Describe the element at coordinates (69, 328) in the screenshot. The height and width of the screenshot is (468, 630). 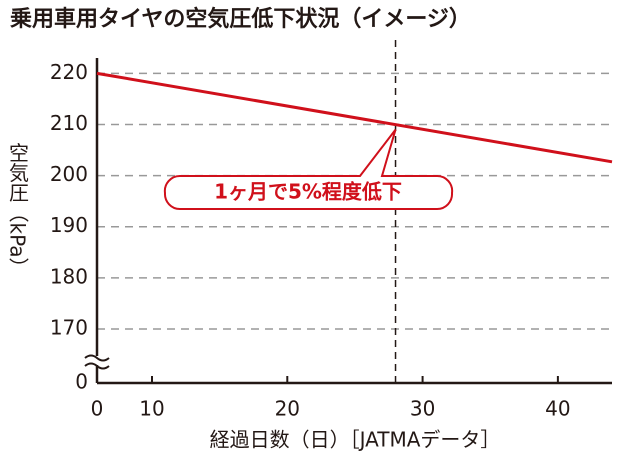
I see `y-tick-label: 170` at that location.